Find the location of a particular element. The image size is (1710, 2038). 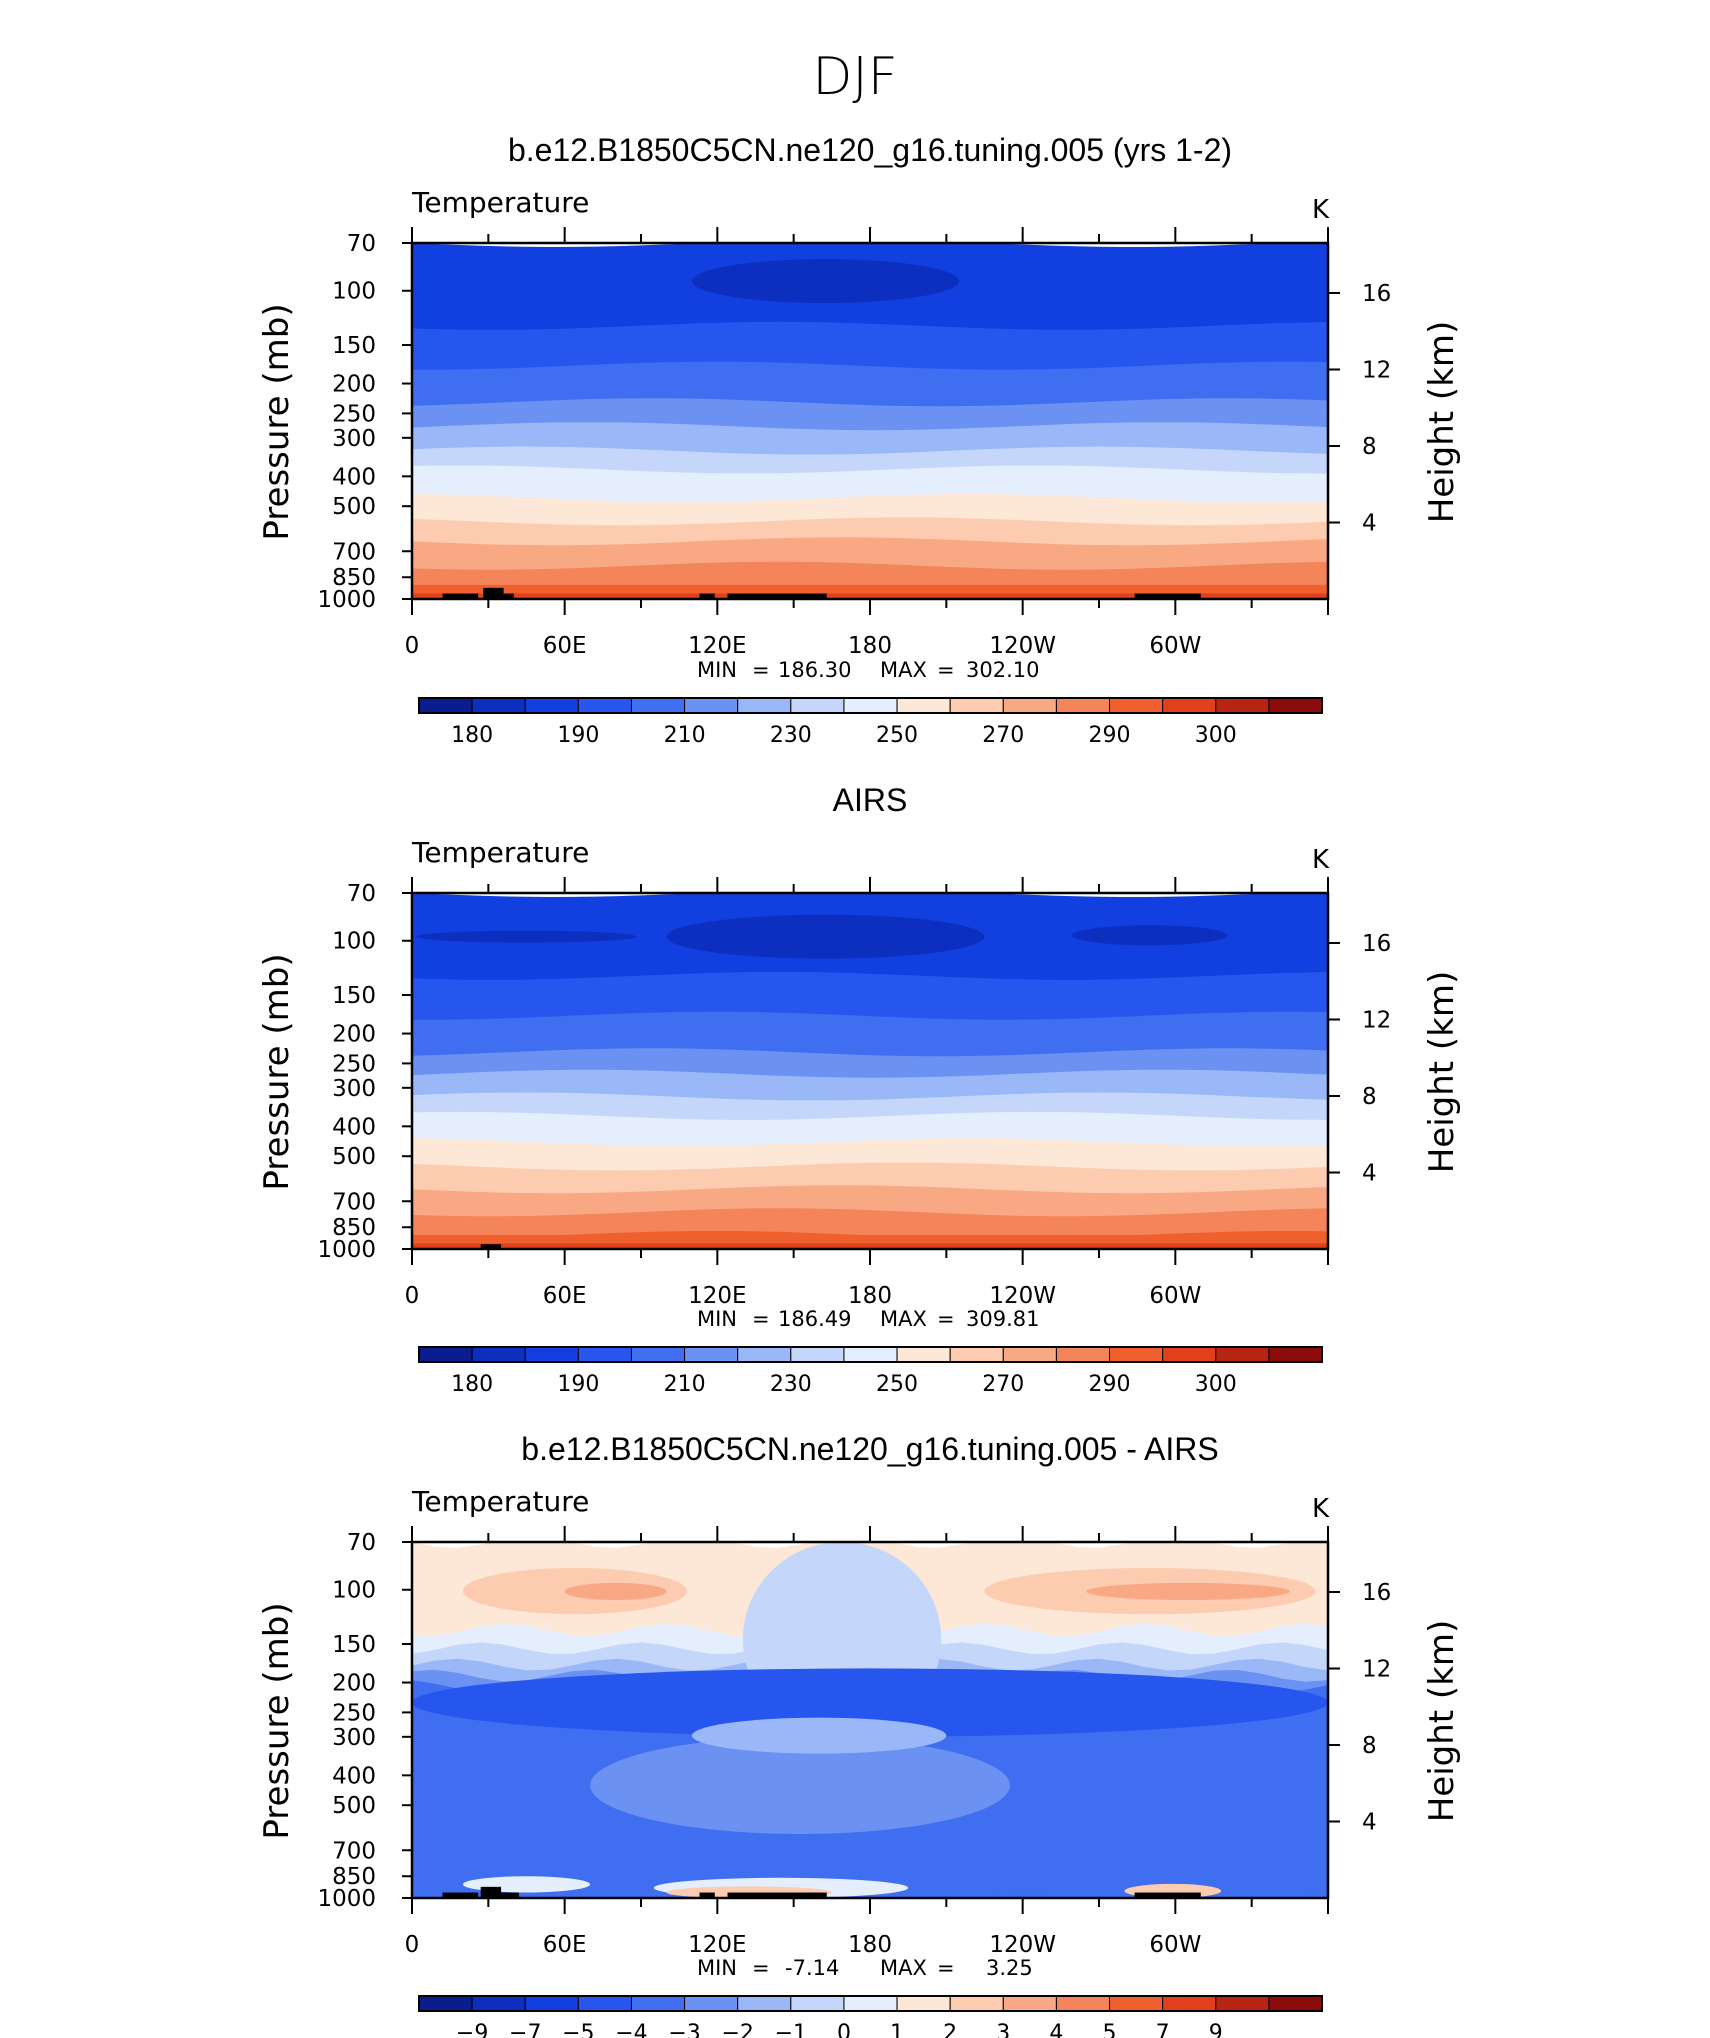

colorbar-label: 7 is located at coordinates (1163, 2029).